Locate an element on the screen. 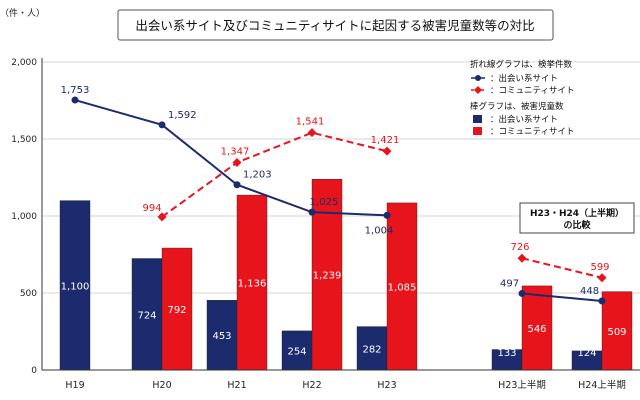  bar-label-deai-0: 1,100 is located at coordinates (75, 286).